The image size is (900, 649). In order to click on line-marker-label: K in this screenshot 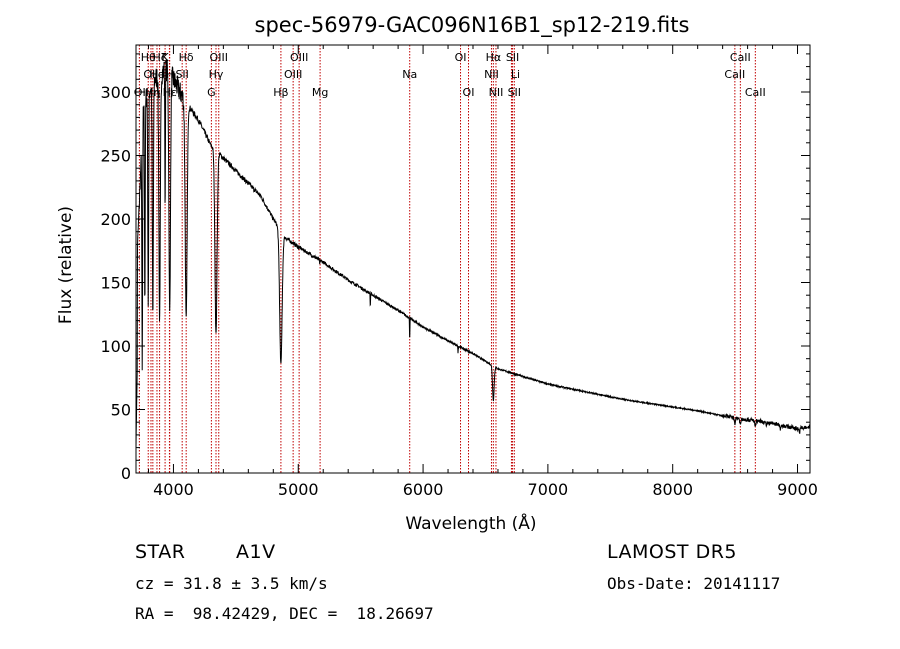, I will do `click(165, 57)`.